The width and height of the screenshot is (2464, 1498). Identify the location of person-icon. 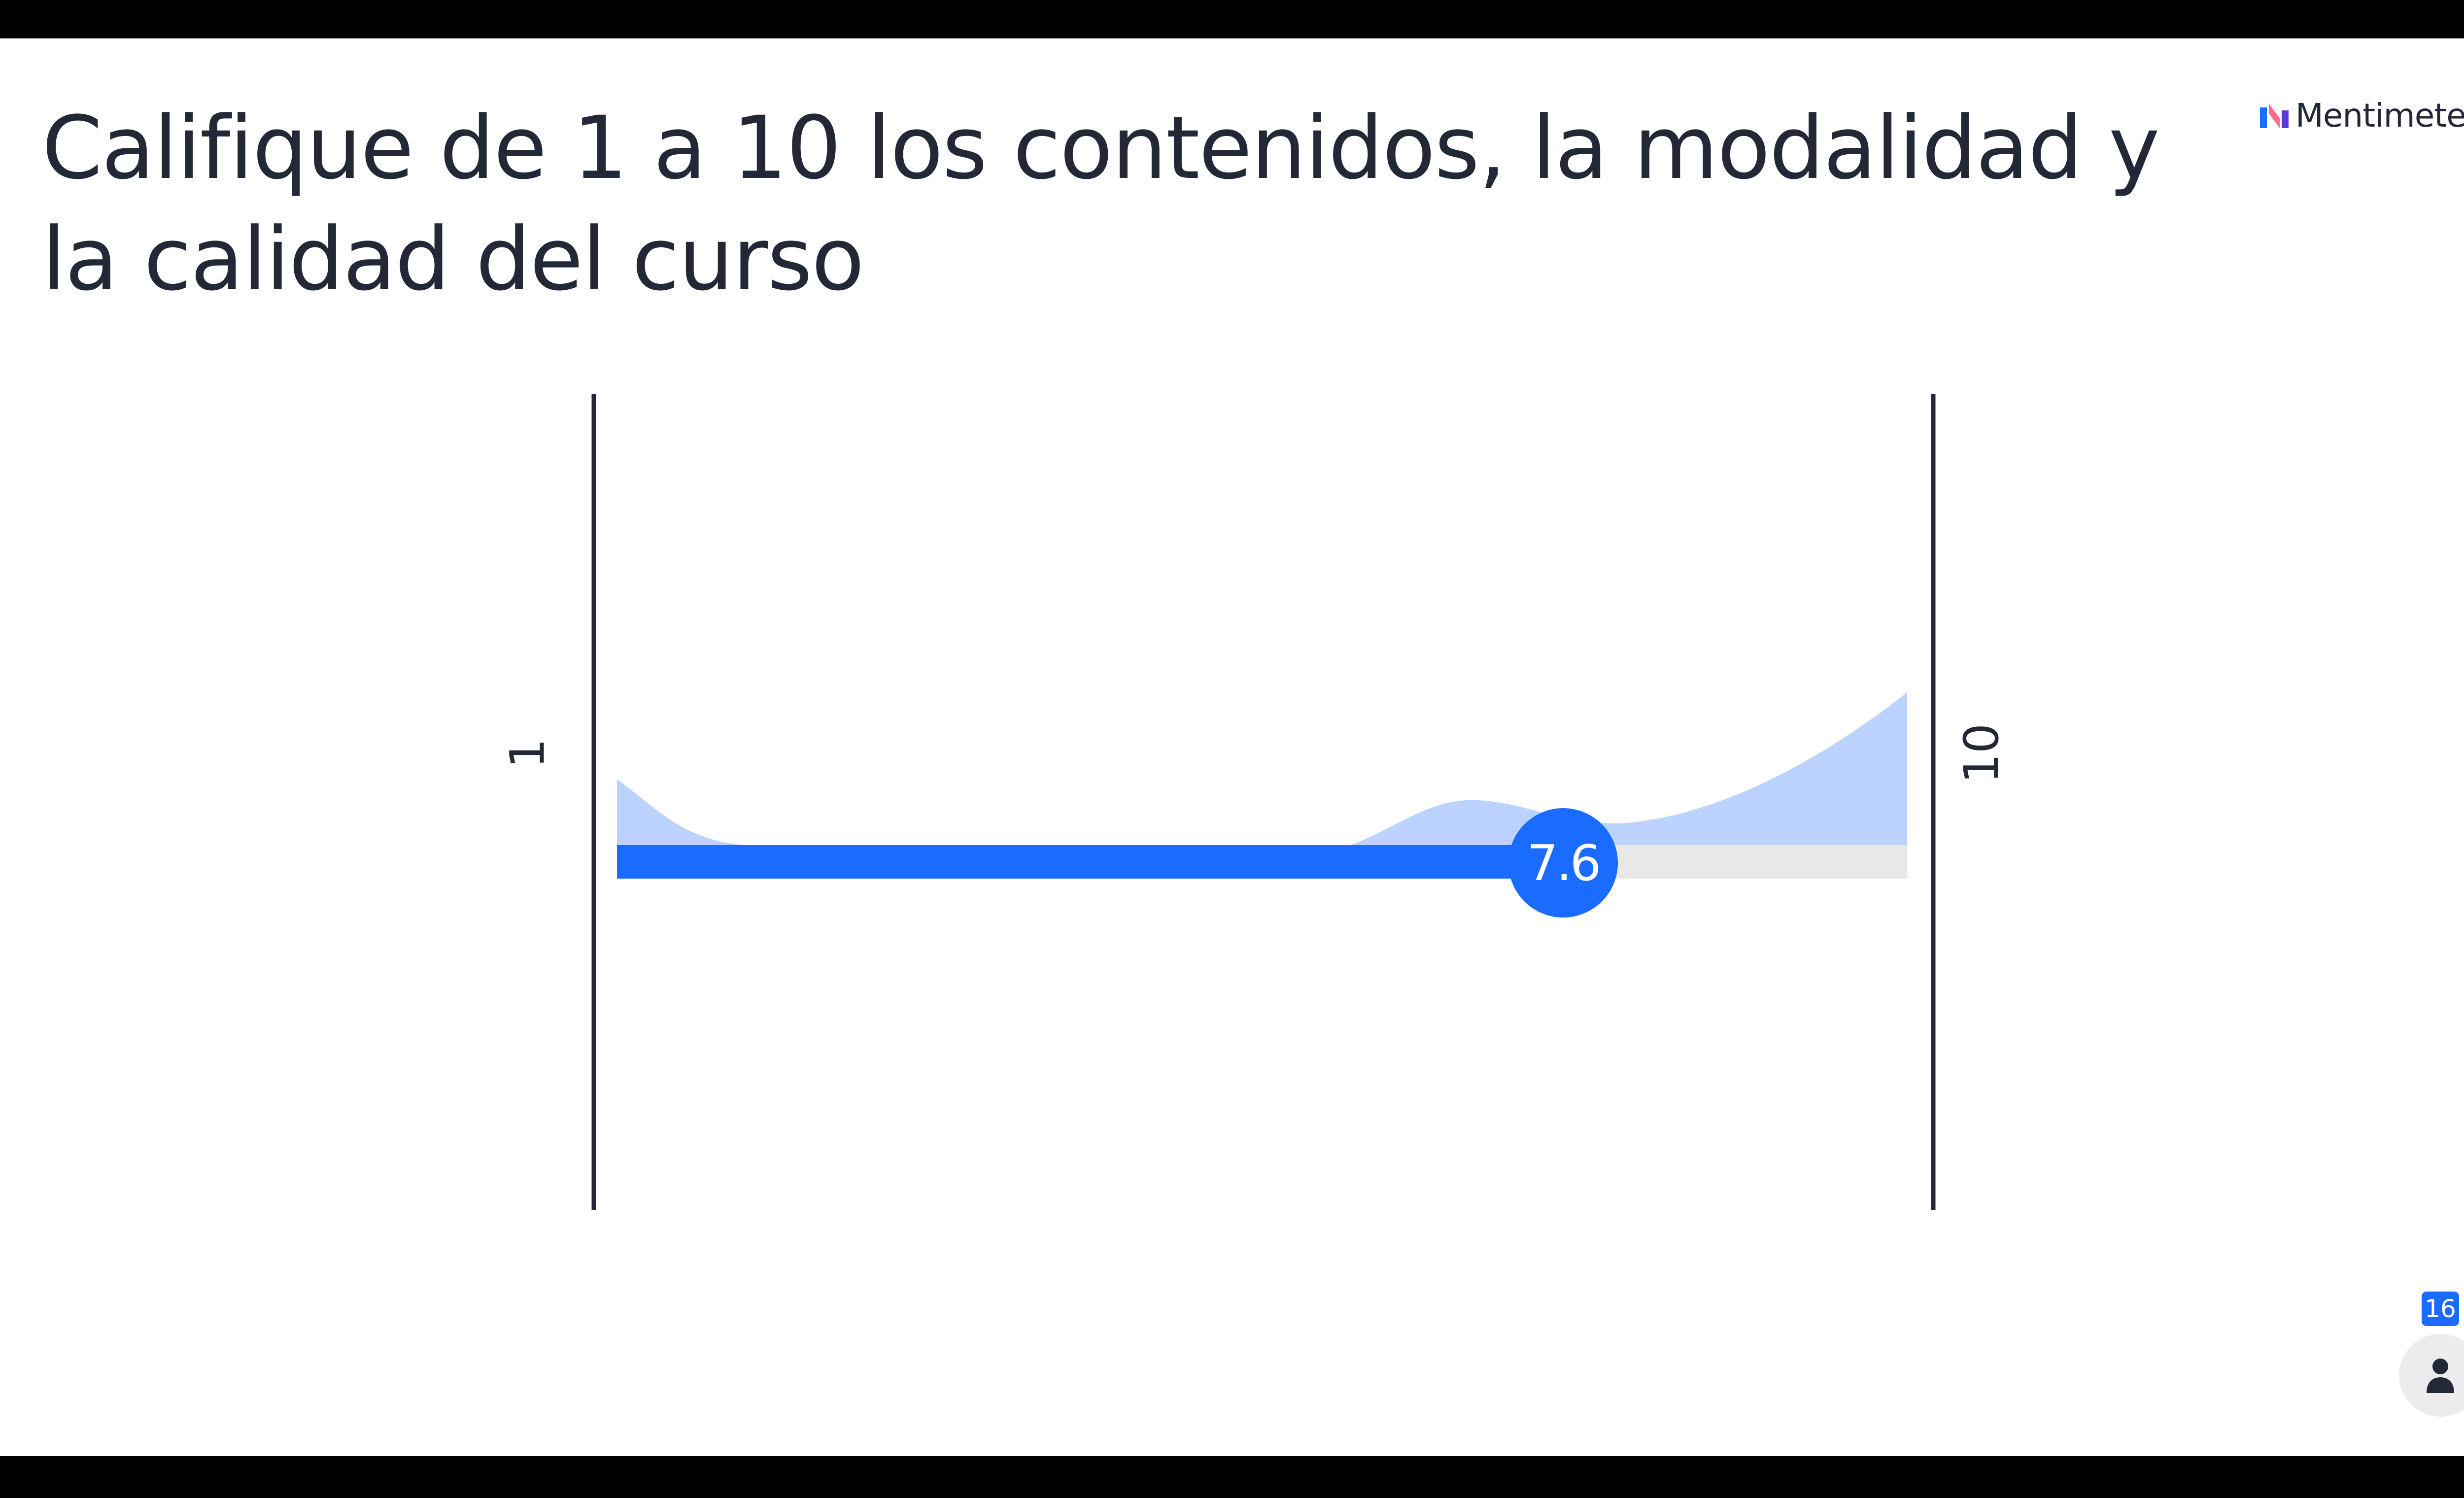
(2440, 1376).